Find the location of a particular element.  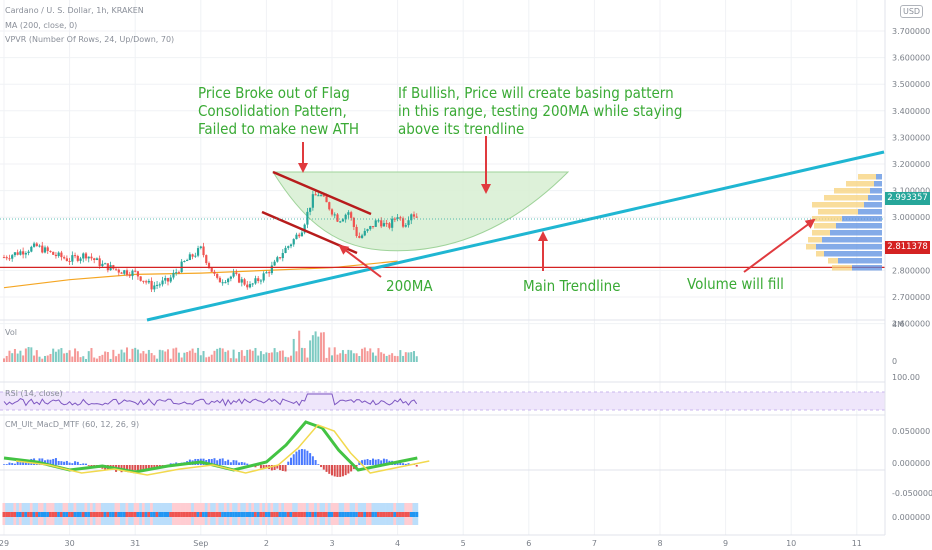

flag-note-line-1: Price Broke out of Flag is located at coordinates (274, 93).